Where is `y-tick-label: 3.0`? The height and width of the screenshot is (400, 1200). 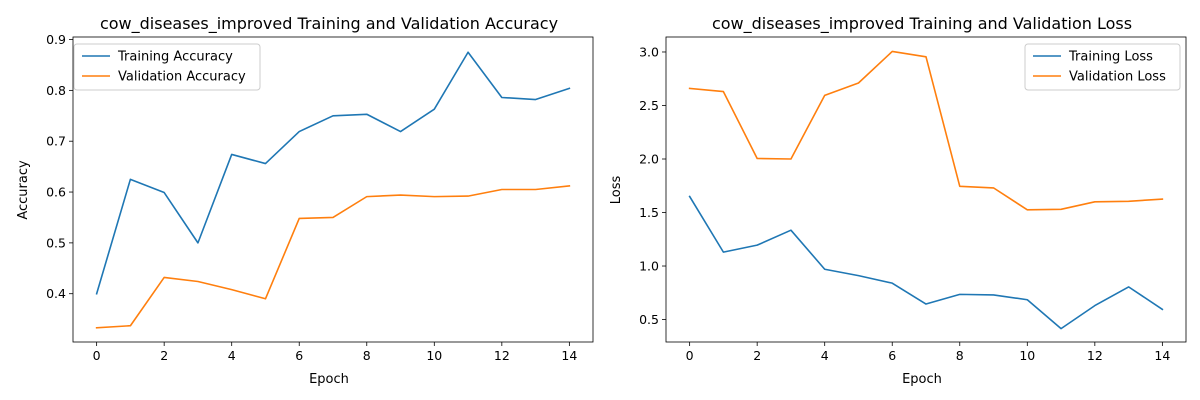 y-tick-label: 3.0 is located at coordinates (649, 51).